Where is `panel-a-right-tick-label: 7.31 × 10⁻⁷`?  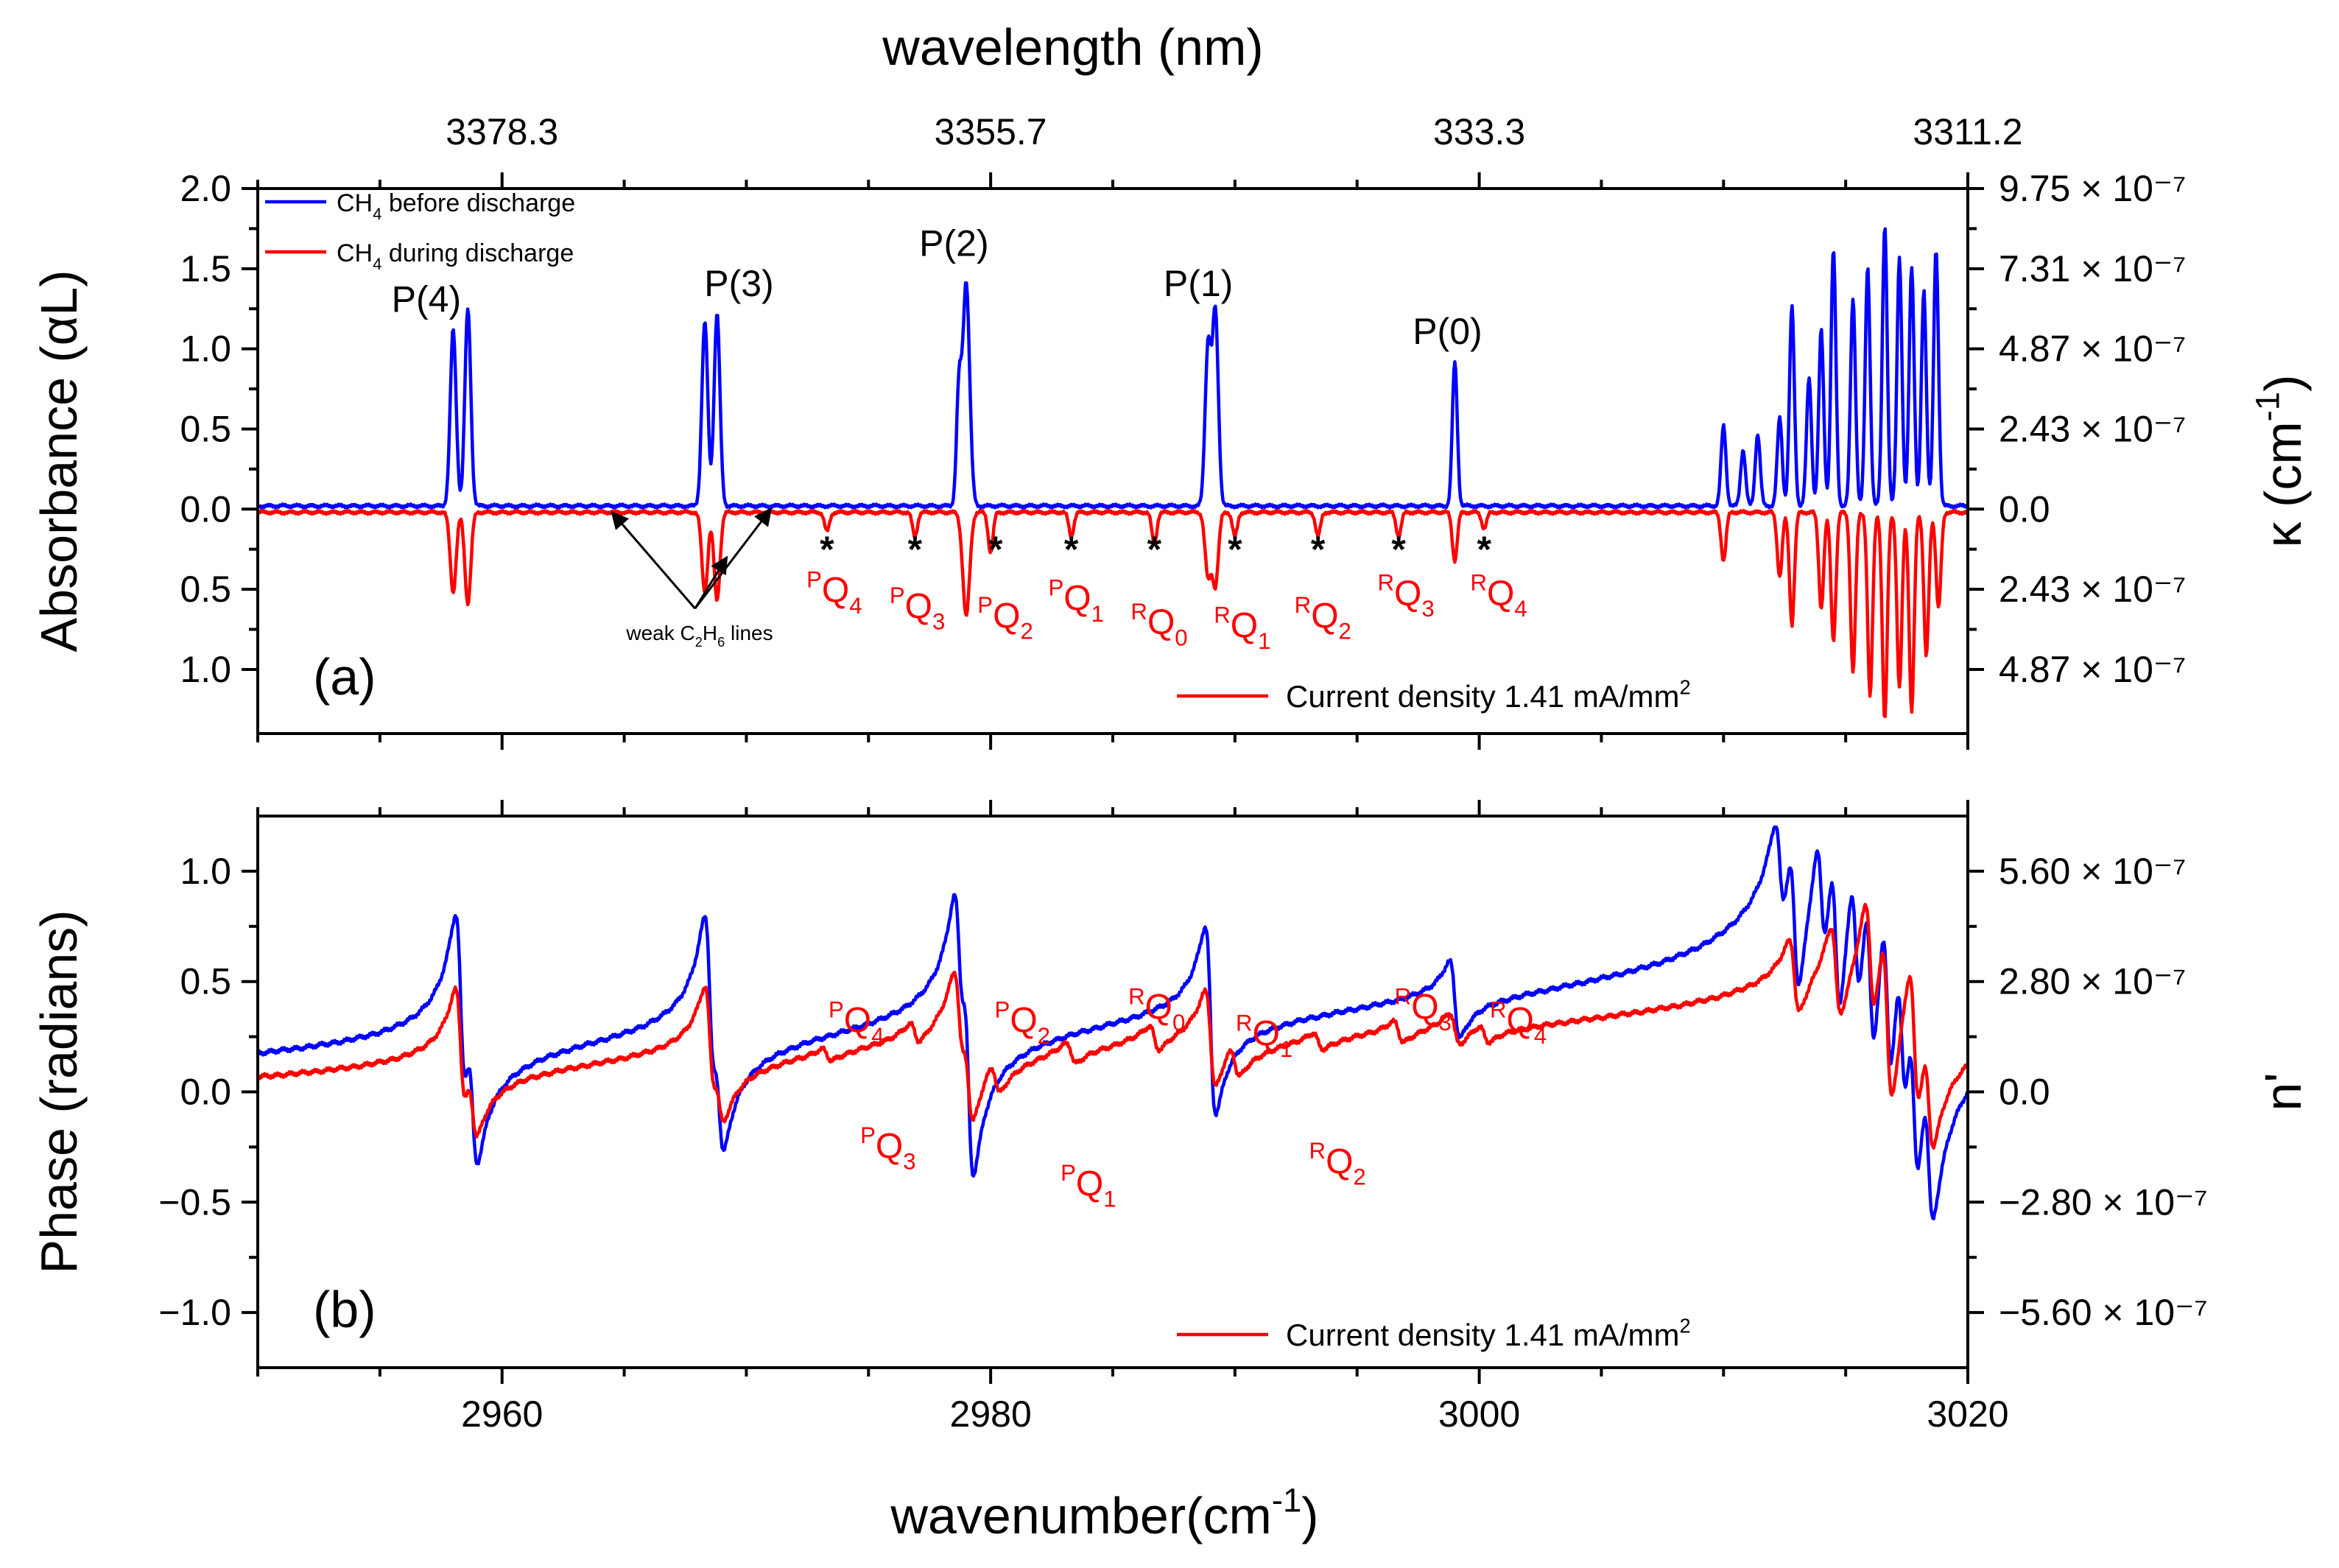
panel-a-right-tick-label: 7.31 × 10⁻⁷ is located at coordinates (2092, 268).